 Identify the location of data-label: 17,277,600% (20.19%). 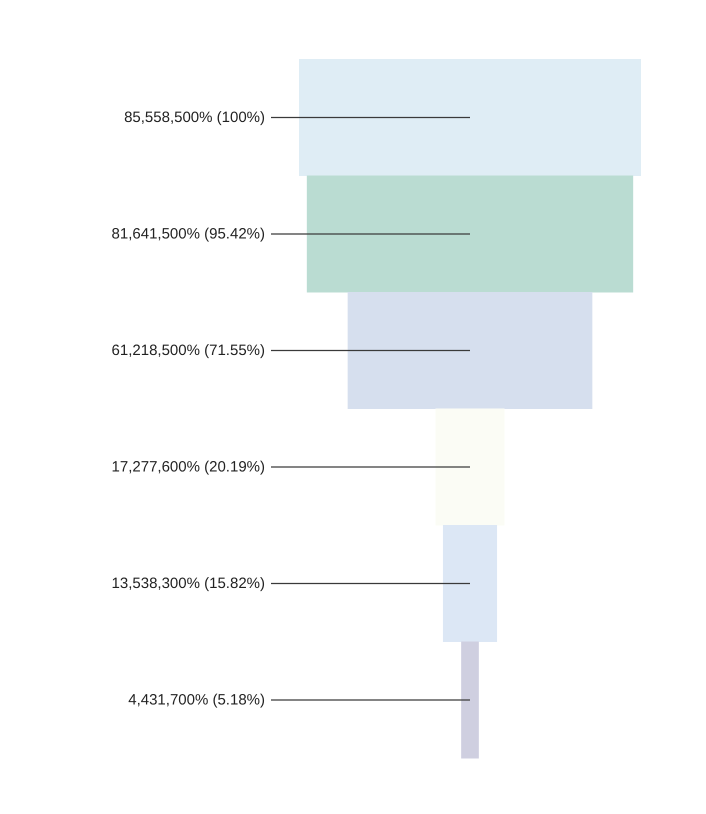
(188, 467).